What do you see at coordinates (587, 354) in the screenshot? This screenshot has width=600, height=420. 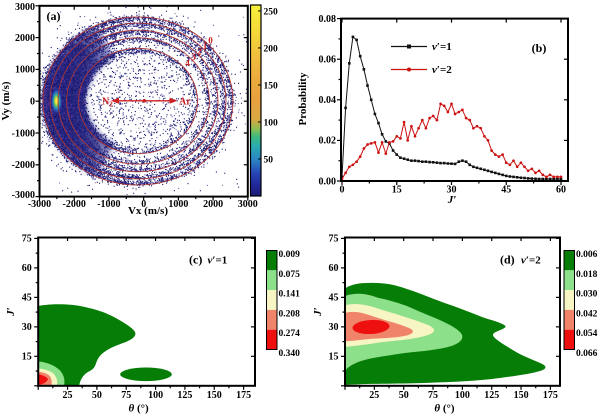 I see `svg-text: 0.066` at bounding box center [587, 354].